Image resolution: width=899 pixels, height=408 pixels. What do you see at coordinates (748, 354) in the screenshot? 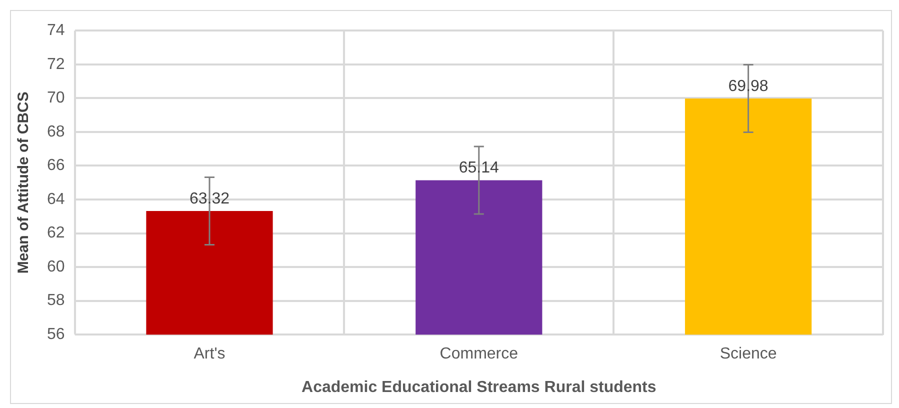
I see `x-tick-label: Science` at bounding box center [748, 354].